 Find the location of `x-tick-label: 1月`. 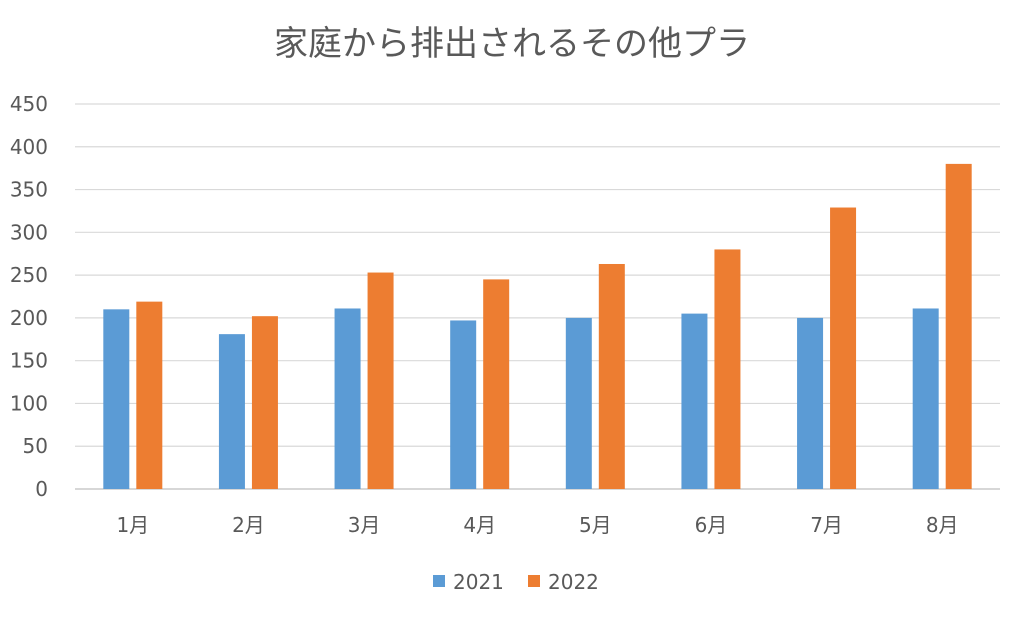

x-tick-label: 1月 is located at coordinates (132, 525).